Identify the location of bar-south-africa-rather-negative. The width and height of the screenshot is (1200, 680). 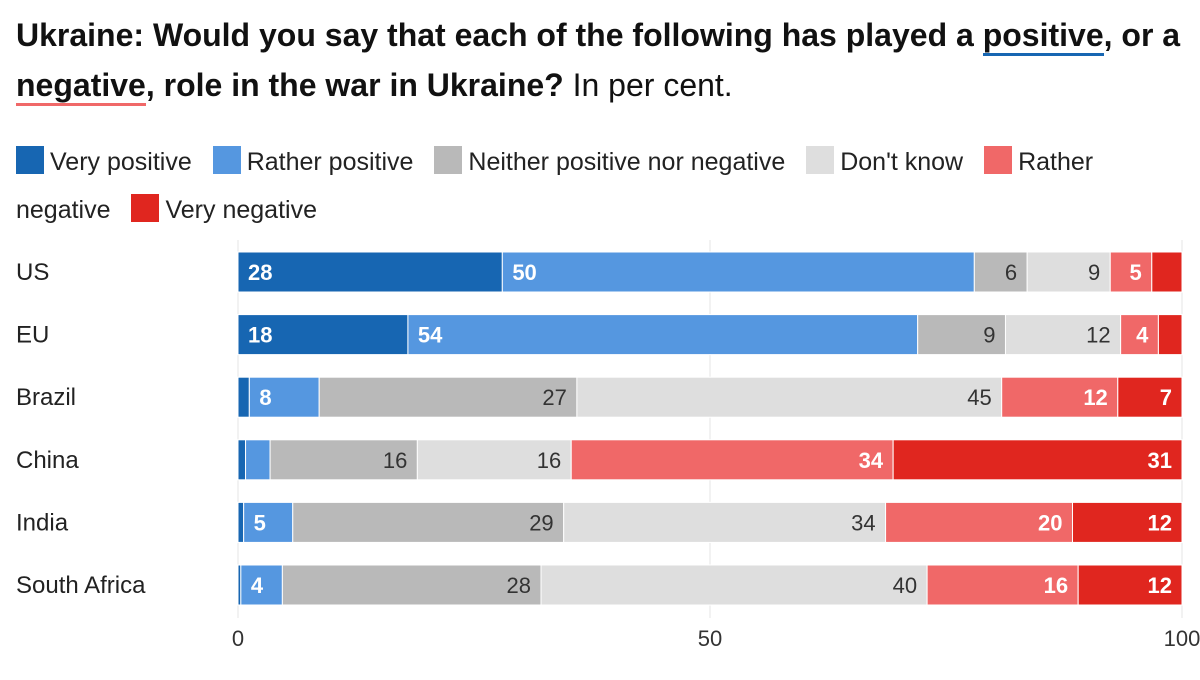
(1002, 585).